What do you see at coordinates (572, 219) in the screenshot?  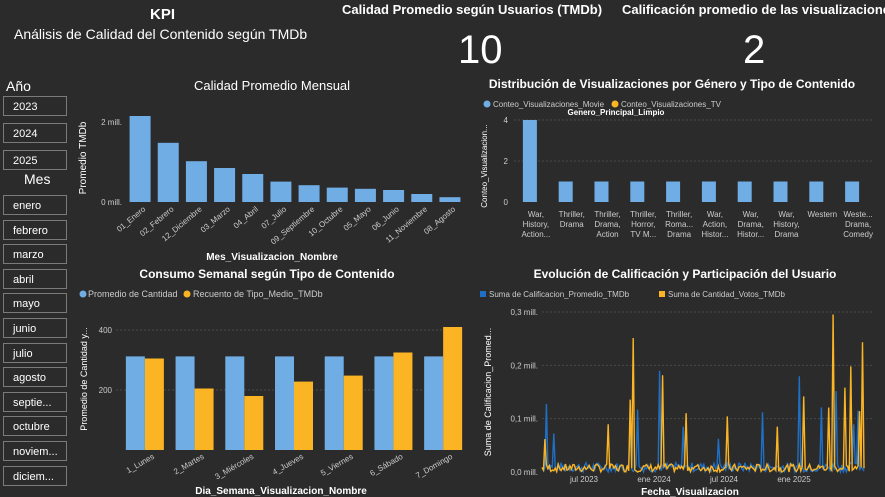 I see `x-tick-label: Thriller, Drama` at bounding box center [572, 219].